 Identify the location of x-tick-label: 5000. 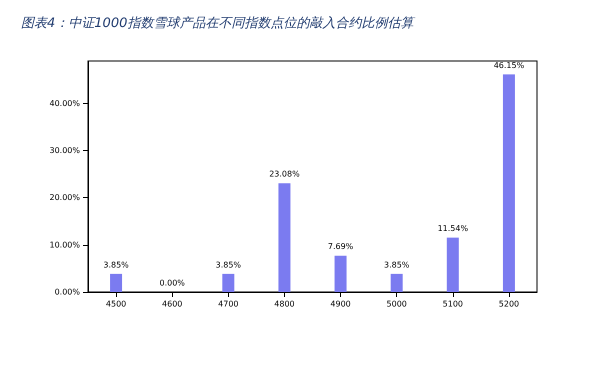
(396, 304).